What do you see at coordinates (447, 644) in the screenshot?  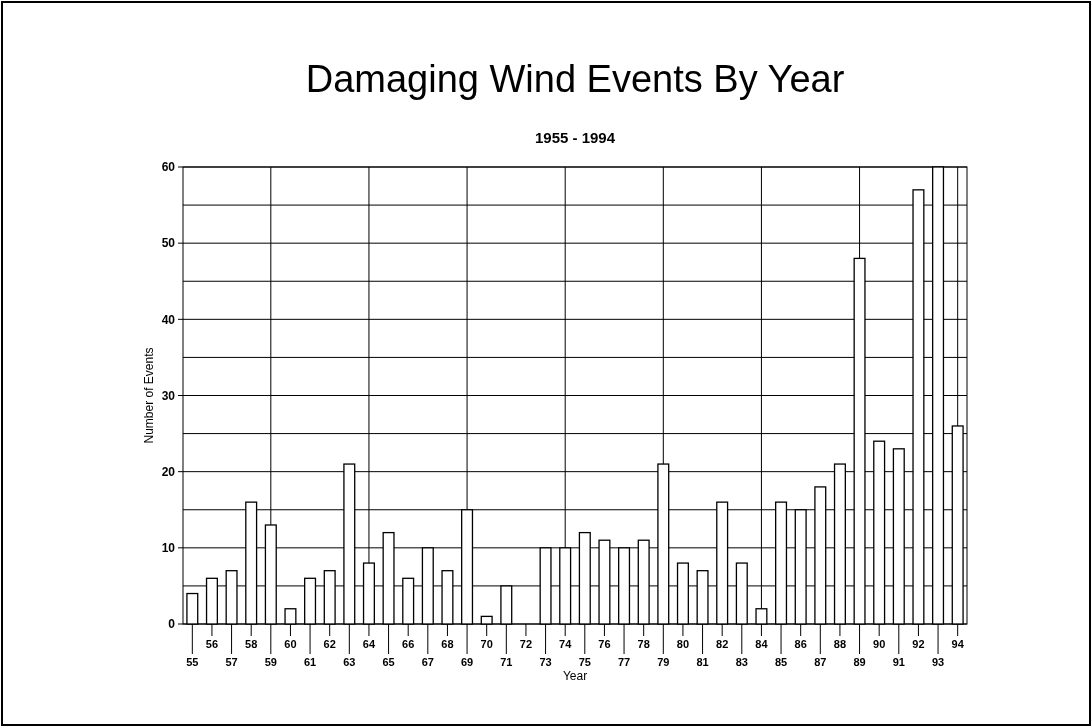 I see `x-tick-label: 68` at bounding box center [447, 644].